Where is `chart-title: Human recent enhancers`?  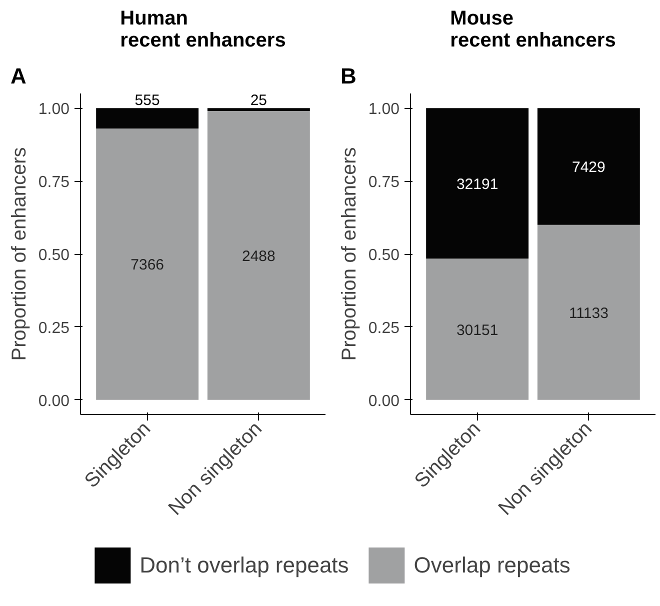
chart-title: Human recent enhancers is located at coordinates (203, 30).